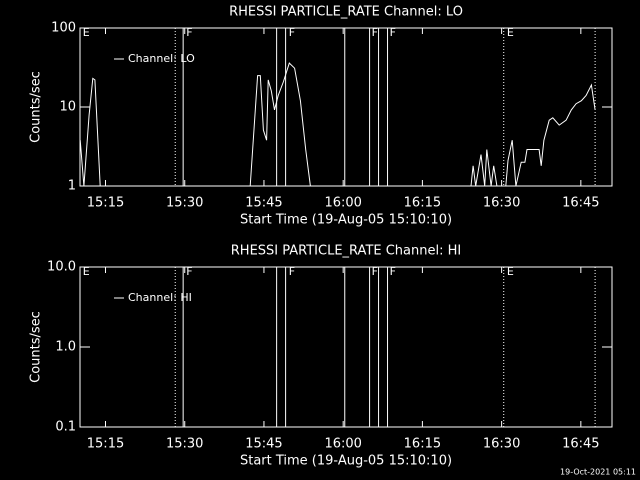  Describe the element at coordinates (72, 186) in the screenshot. I see `y-tick-label: 1` at that location.